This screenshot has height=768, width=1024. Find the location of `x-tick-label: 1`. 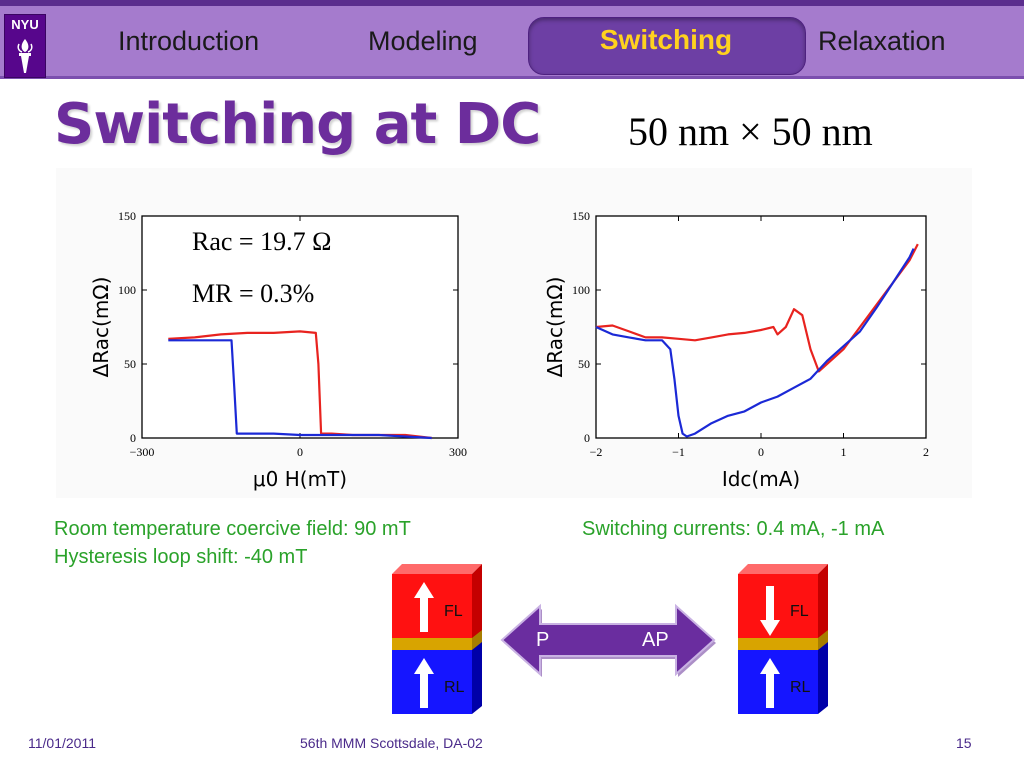

x-tick-label: 1 is located at coordinates (844, 452).